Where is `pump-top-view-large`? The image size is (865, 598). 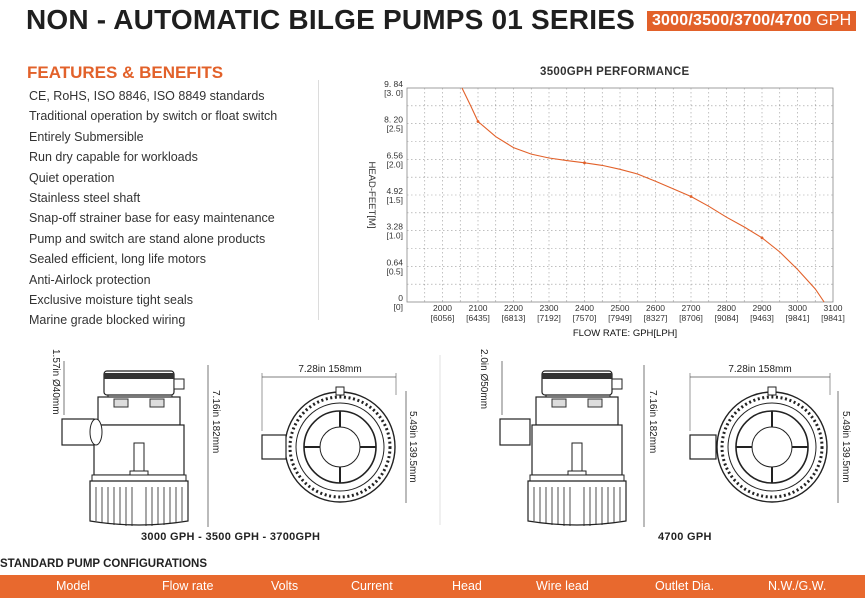 pump-top-view-large is located at coordinates (759, 444).